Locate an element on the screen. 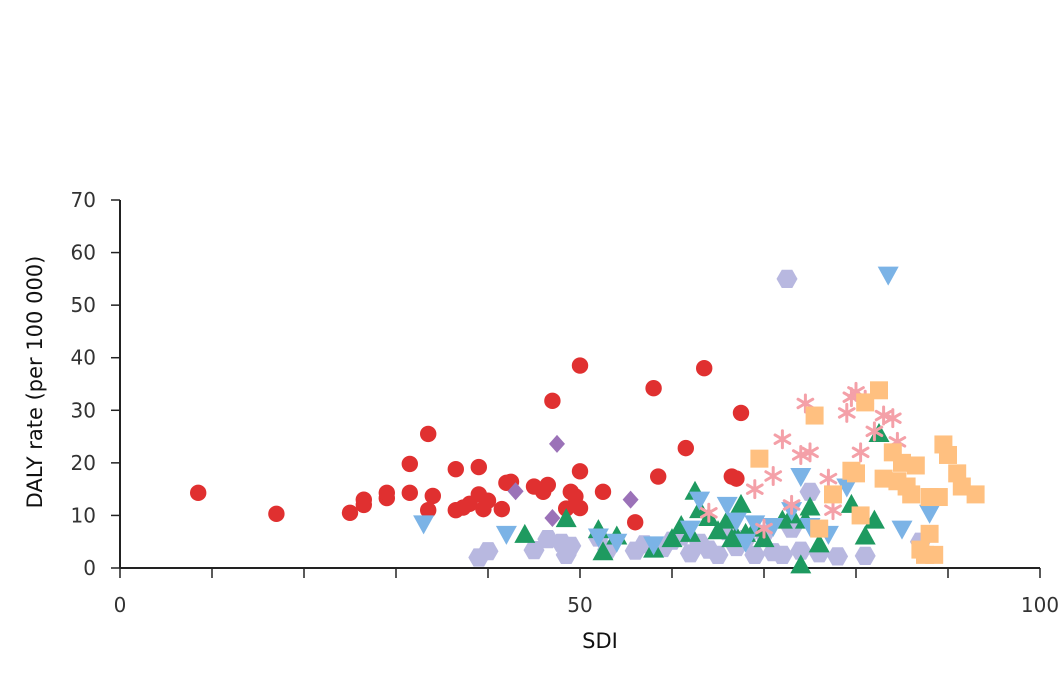 The width and height of the screenshot is (1062, 683). x-tick-label: 100 is located at coordinates (1040, 605).